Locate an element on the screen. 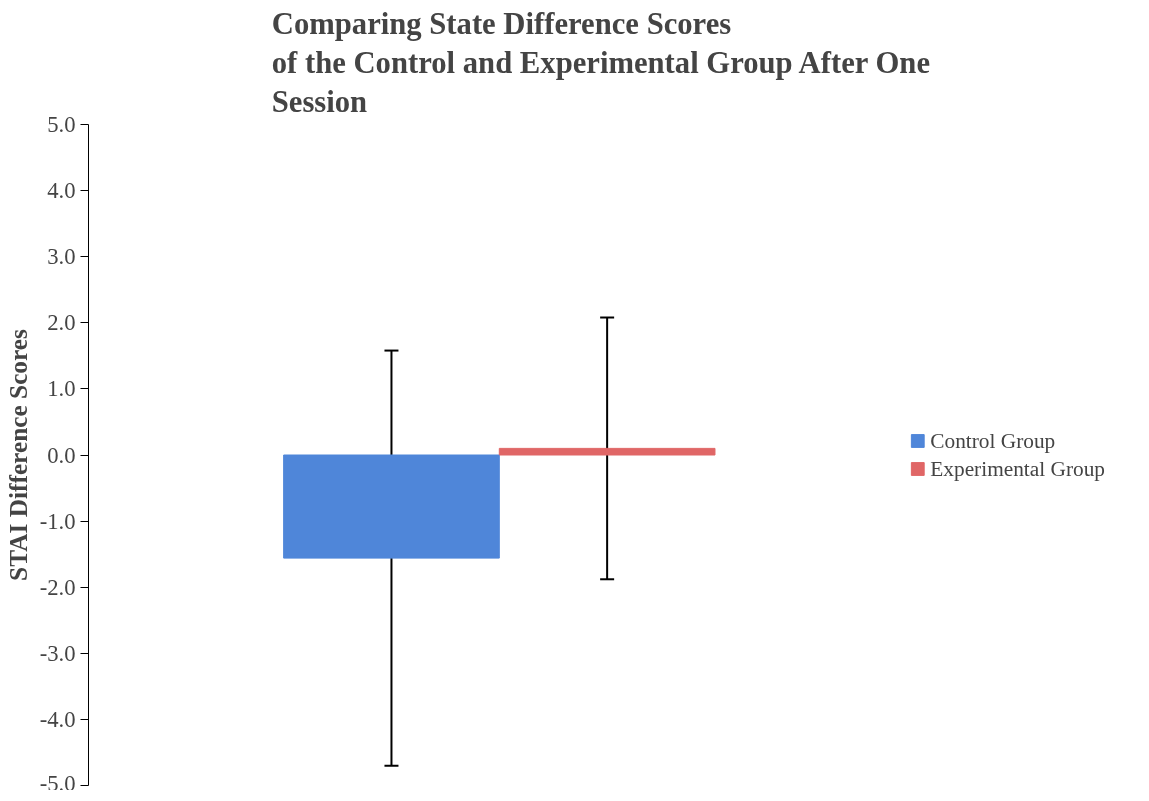 Image resolution: width=1149 pixels, height=801 pixels. y-tick-label: -3.0 is located at coordinates (57, 653).